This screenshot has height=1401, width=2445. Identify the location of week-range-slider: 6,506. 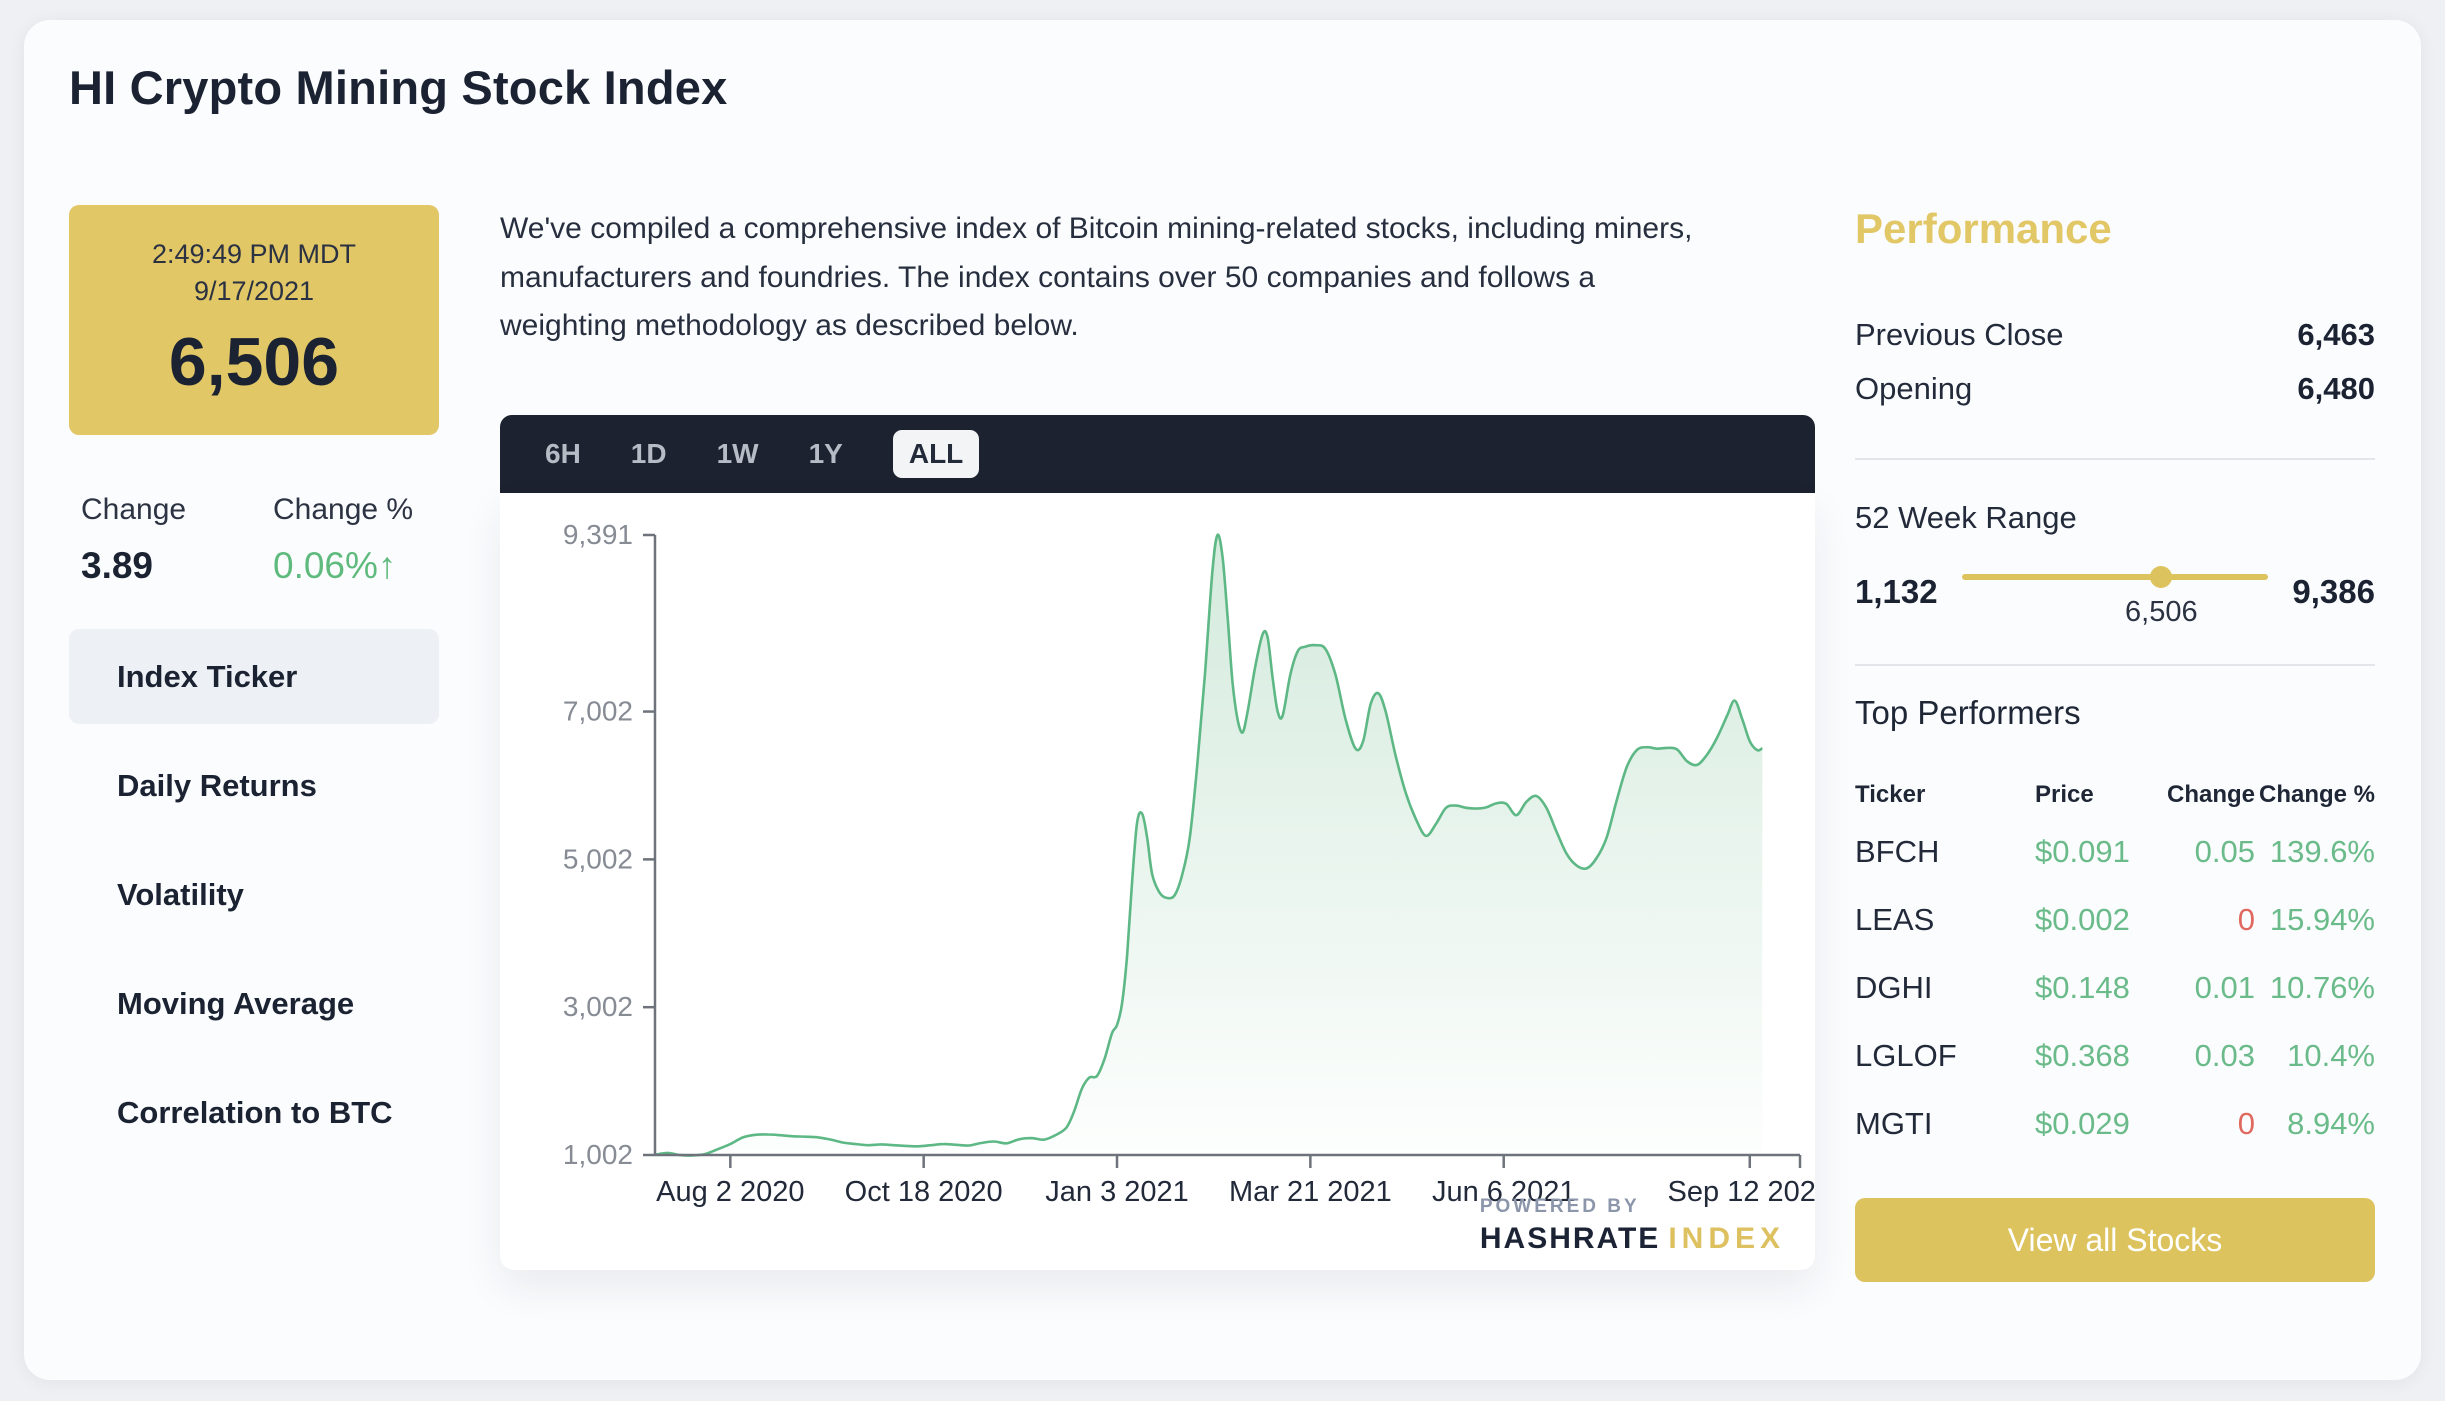
(2115, 595).